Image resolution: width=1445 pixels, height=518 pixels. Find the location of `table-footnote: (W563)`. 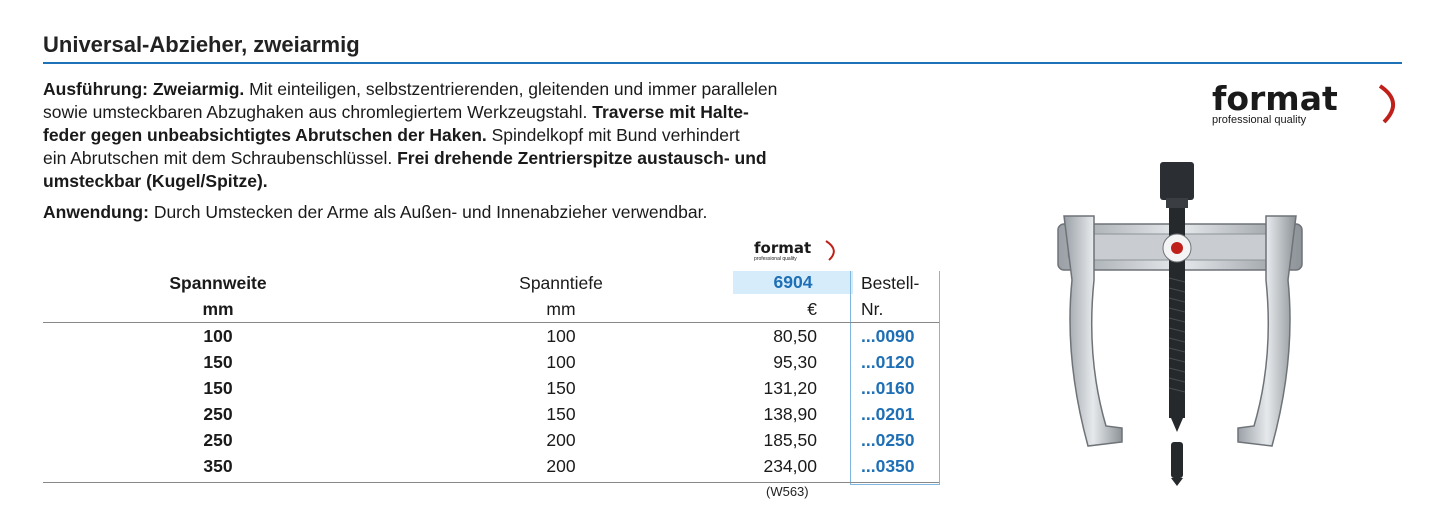

table-footnote: (W563) is located at coordinates (787, 491).